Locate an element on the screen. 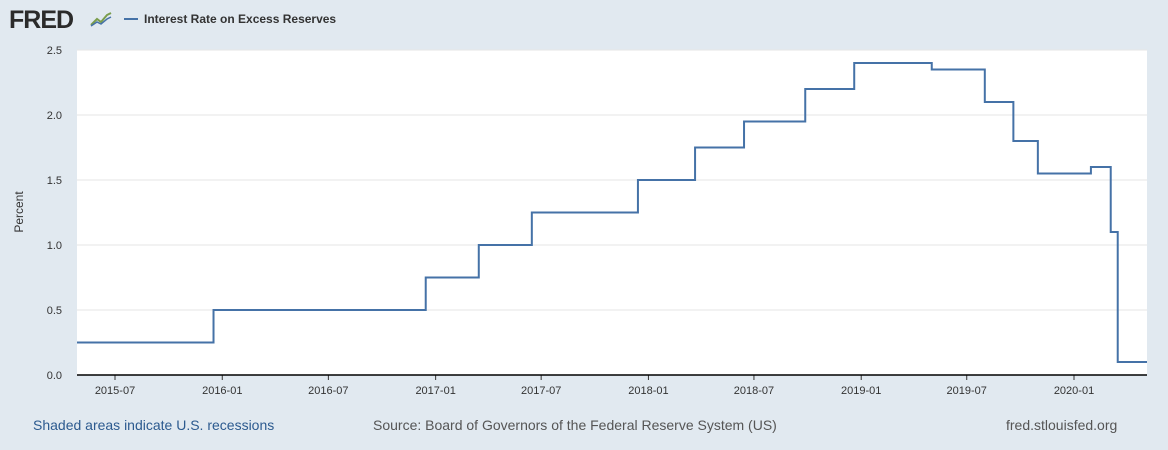 The width and height of the screenshot is (1168, 450). y-tick-label: 1.5 is located at coordinates (54, 181).